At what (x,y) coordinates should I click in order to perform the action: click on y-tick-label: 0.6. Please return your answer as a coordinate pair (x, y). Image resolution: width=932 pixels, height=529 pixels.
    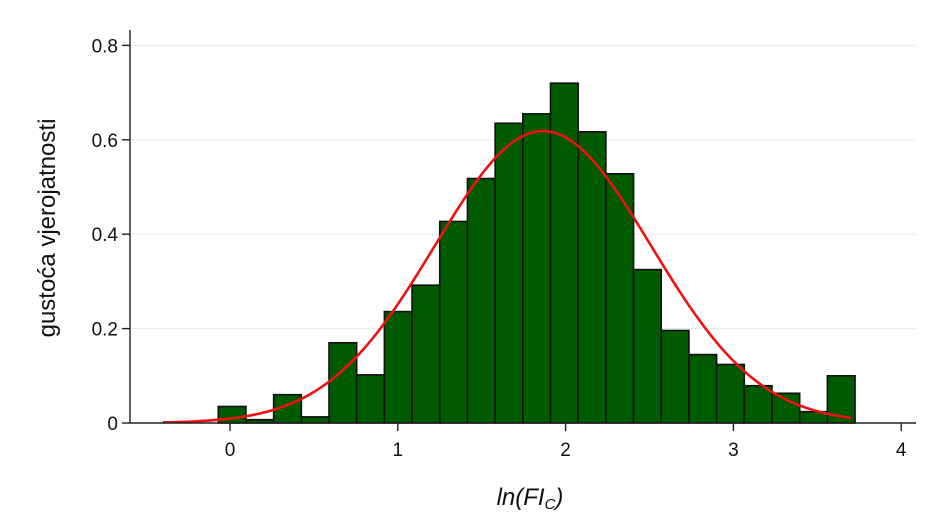
    Looking at the image, I should click on (105, 141).